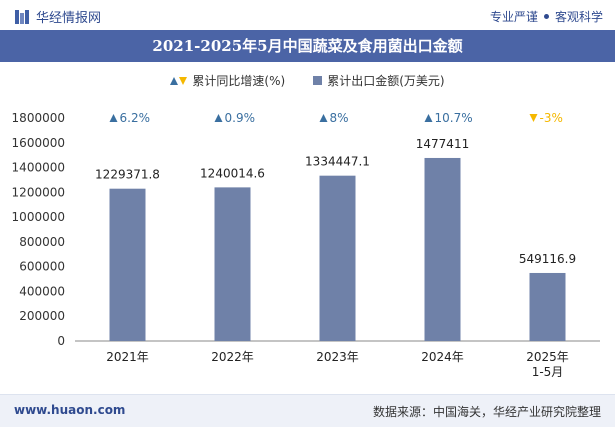 The width and height of the screenshot is (615, 427). Describe the element at coordinates (239, 81) in the screenshot. I see `legend-growth-label: 累计同比增速(%)` at that location.